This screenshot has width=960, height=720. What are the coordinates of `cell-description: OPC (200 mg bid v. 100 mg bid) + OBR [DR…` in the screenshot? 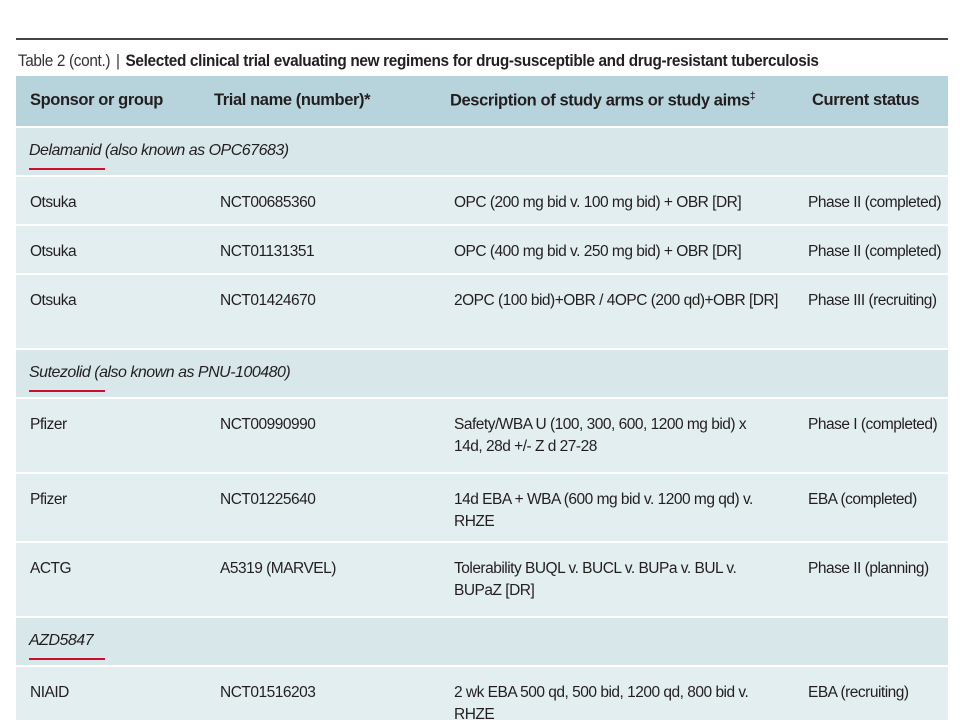 It's located at (617, 199).